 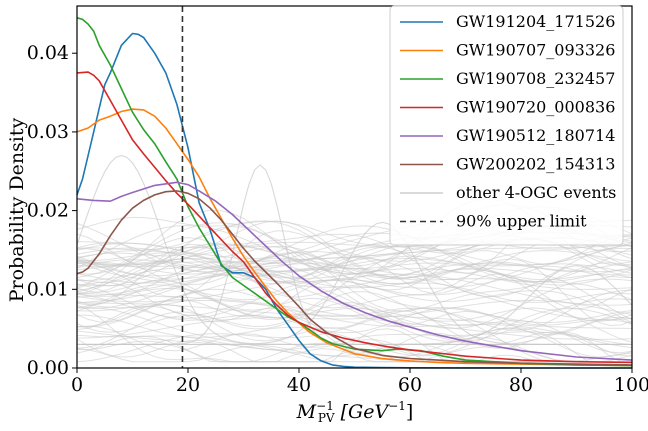 I want to click on y-tick-label: 0.01, so click(x=48, y=289).